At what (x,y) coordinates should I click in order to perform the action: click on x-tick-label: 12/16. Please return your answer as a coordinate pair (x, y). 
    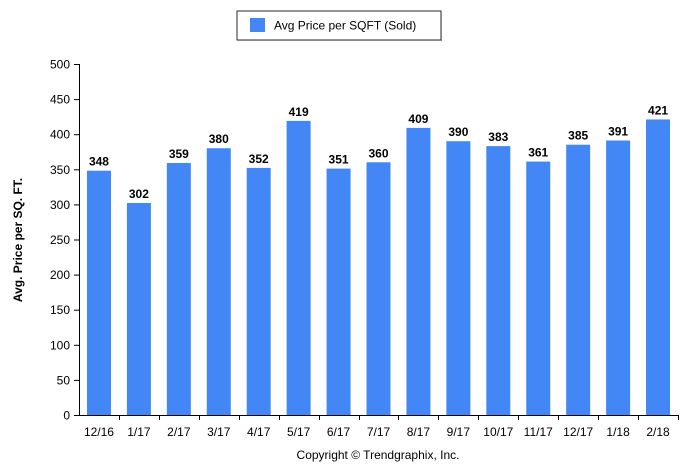
    Looking at the image, I should click on (99, 432).